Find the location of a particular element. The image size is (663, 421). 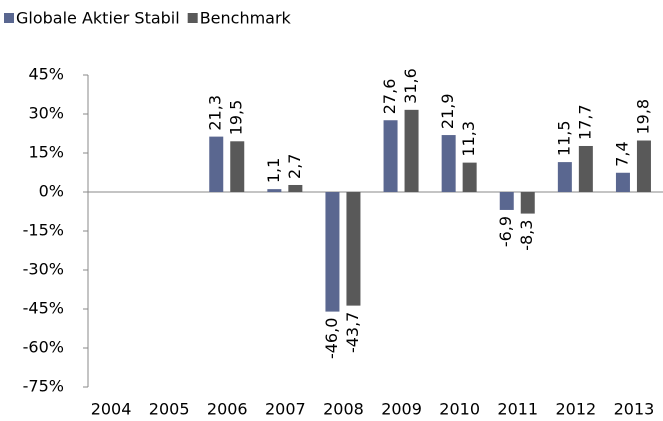

x-tick-label: 2004 is located at coordinates (111, 409).